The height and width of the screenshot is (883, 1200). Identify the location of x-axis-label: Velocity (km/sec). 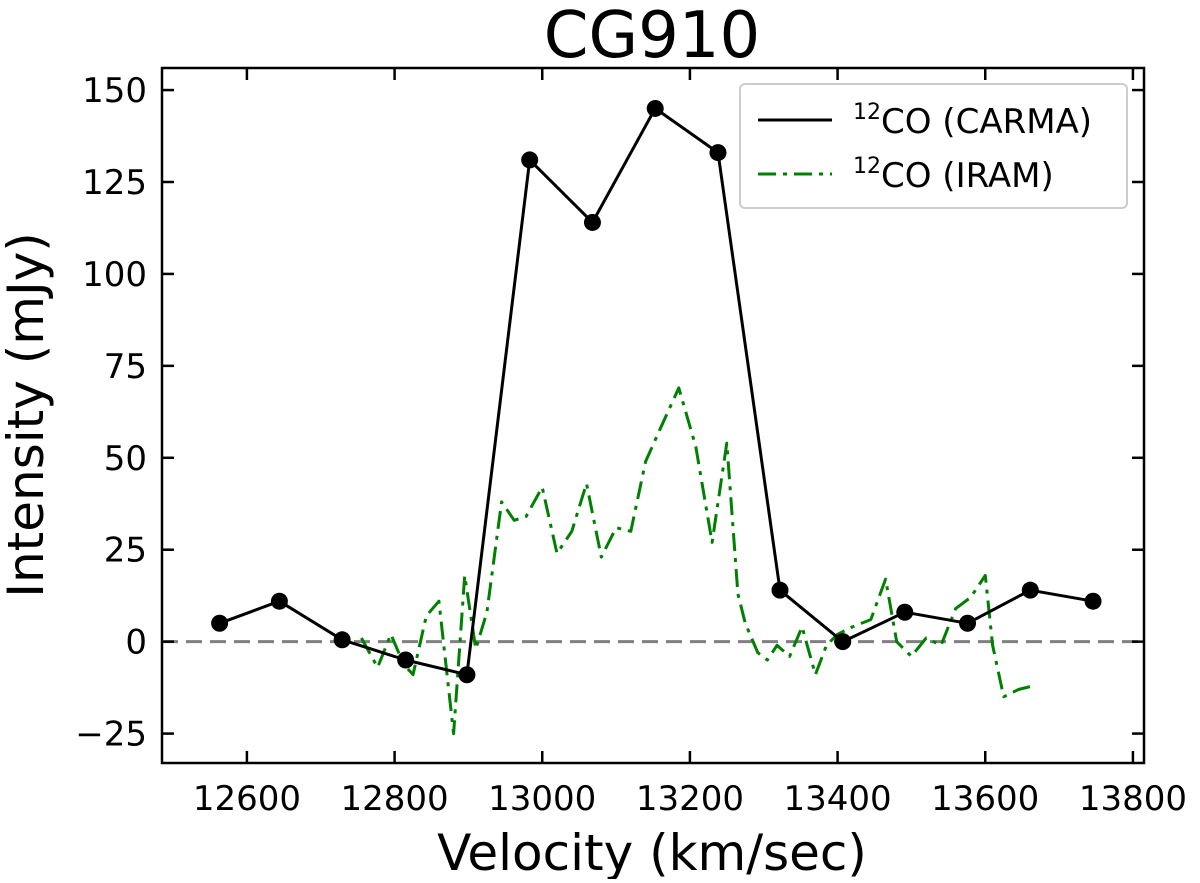
(652, 851).